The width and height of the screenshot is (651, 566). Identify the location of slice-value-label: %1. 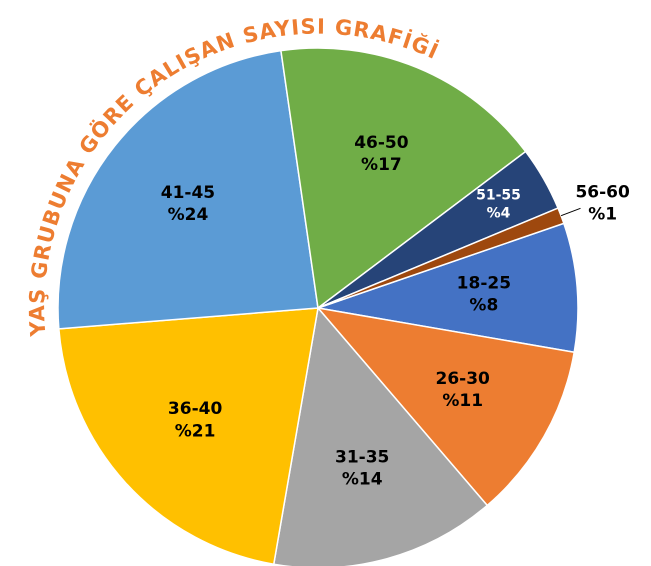
(602, 215).